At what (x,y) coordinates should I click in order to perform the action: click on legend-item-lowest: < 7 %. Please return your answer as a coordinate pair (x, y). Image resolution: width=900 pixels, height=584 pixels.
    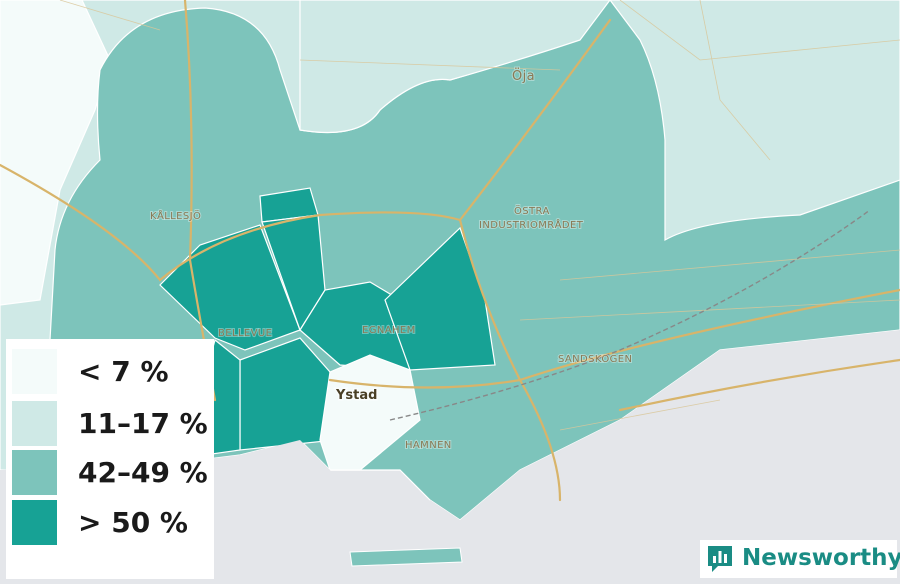
    Looking at the image, I should click on (112, 371).